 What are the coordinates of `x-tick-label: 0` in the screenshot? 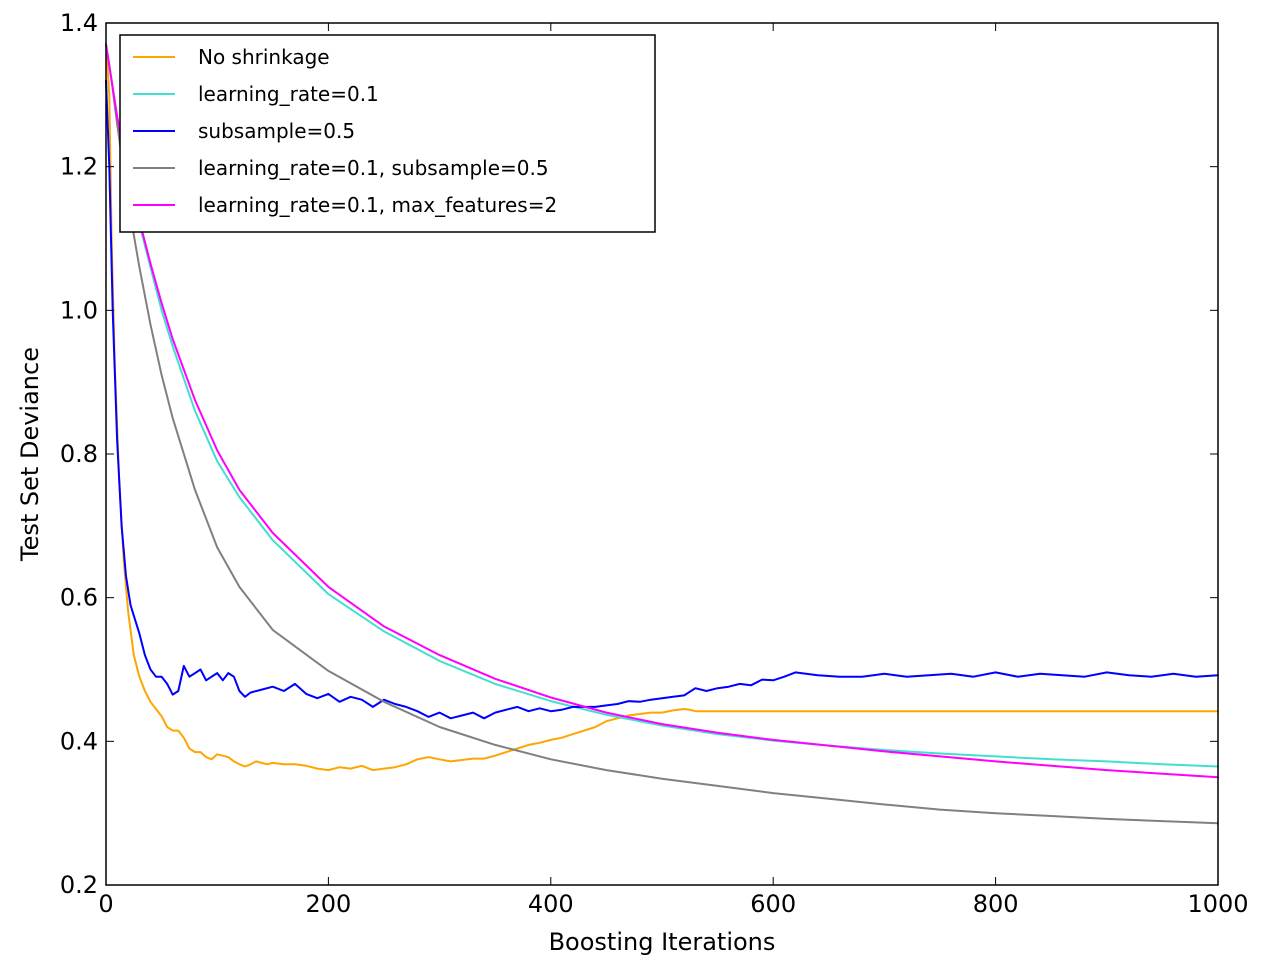 It's located at (105, 904).